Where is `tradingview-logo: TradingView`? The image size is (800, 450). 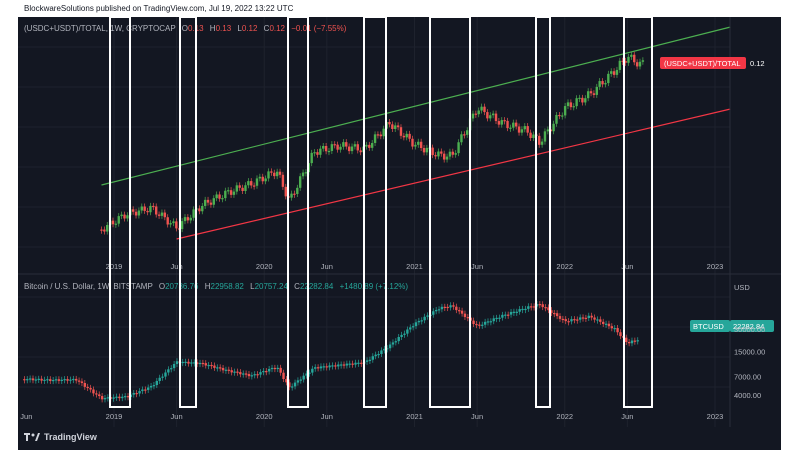 tradingview-logo: TradingView is located at coordinates (60, 437).